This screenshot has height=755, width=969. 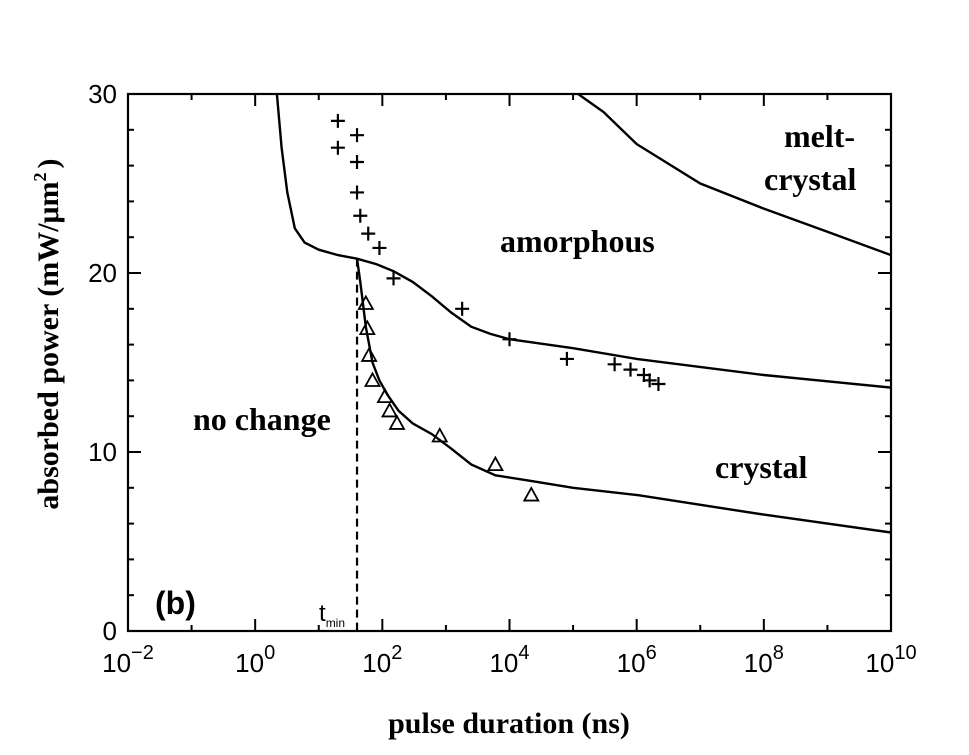 What do you see at coordinates (509, 723) in the screenshot?
I see `x-axis-label: pulse duration (ns)` at bounding box center [509, 723].